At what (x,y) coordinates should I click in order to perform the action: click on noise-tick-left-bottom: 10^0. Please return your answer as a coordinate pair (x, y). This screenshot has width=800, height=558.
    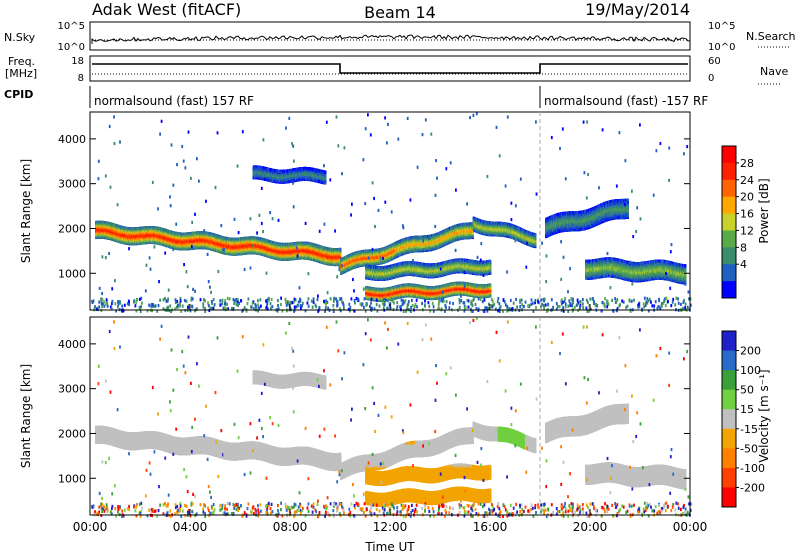
    Looking at the image, I should click on (71, 47).